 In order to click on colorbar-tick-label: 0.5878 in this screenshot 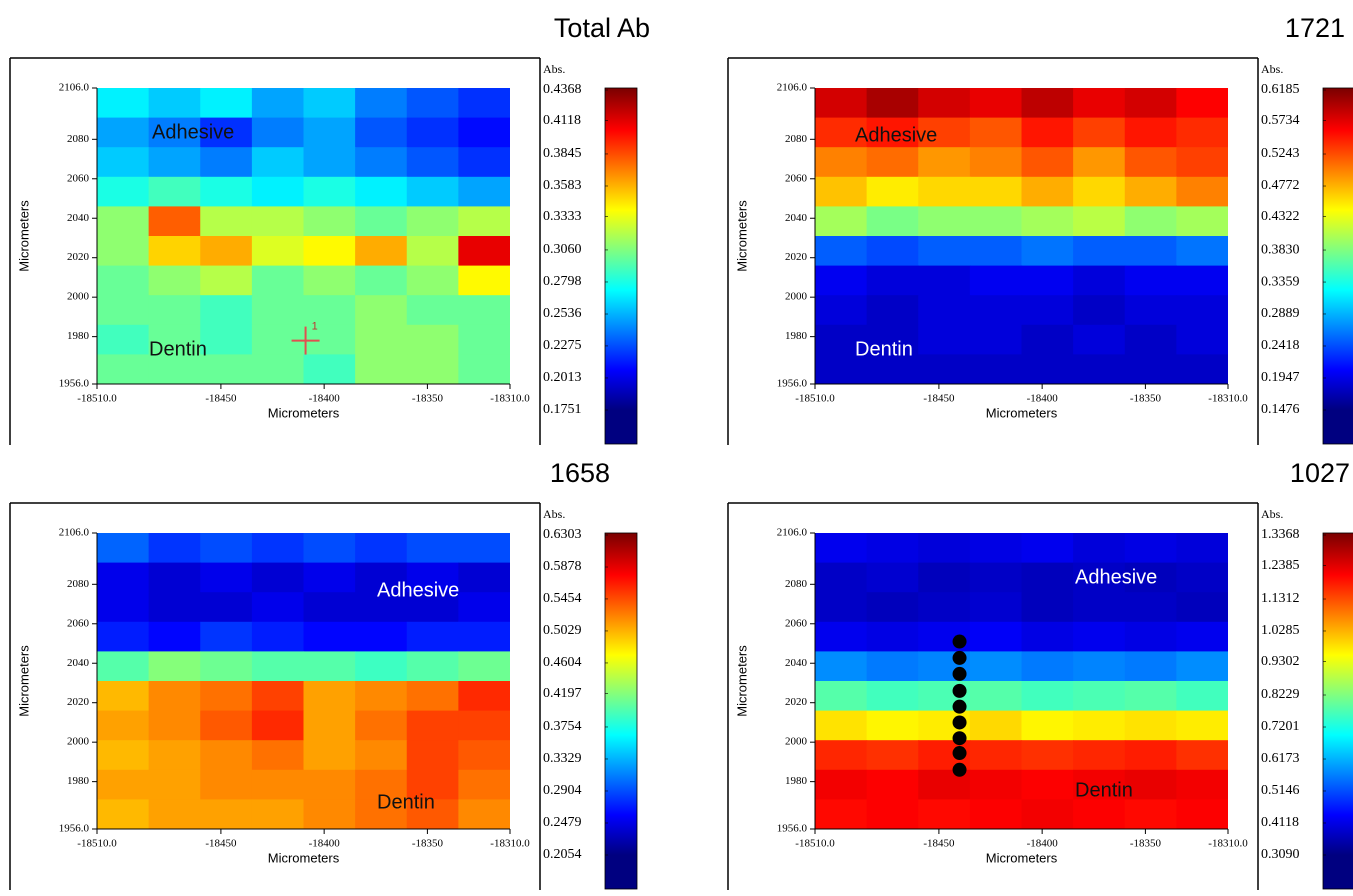, I will do `click(562, 566)`.